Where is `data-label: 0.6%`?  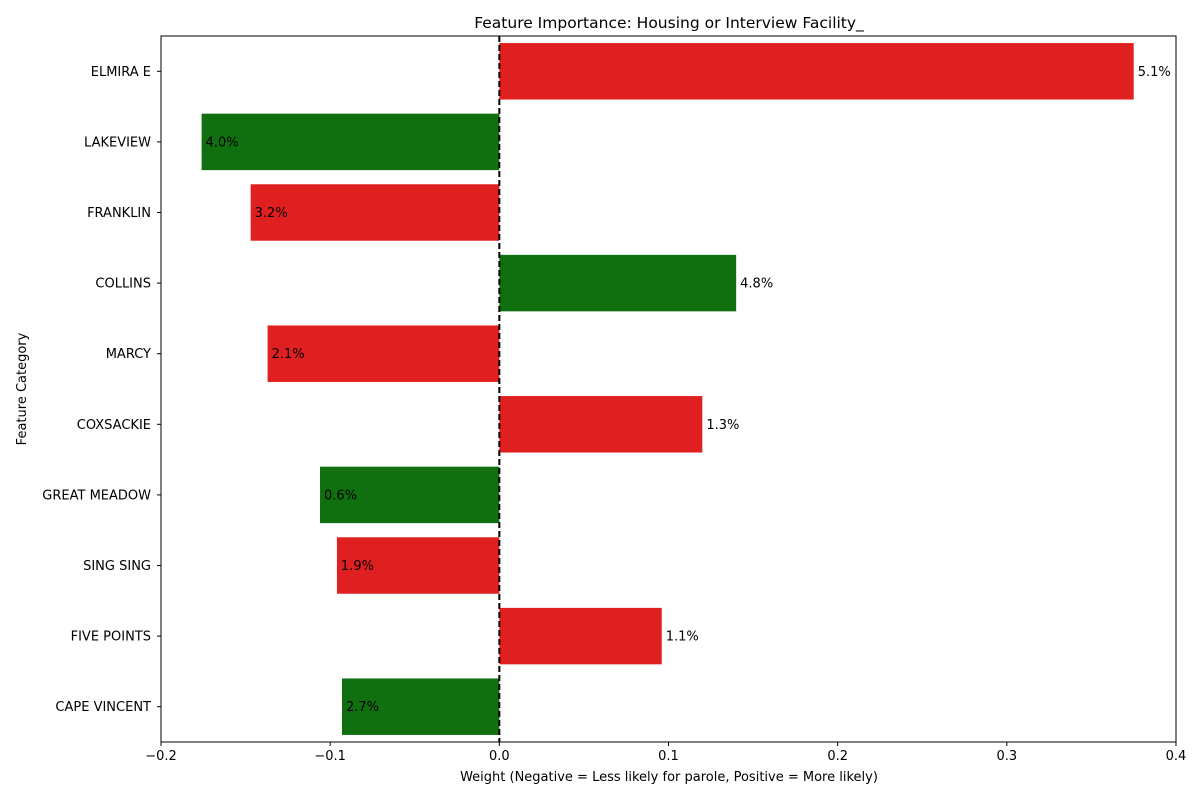 data-label: 0.6% is located at coordinates (340, 495).